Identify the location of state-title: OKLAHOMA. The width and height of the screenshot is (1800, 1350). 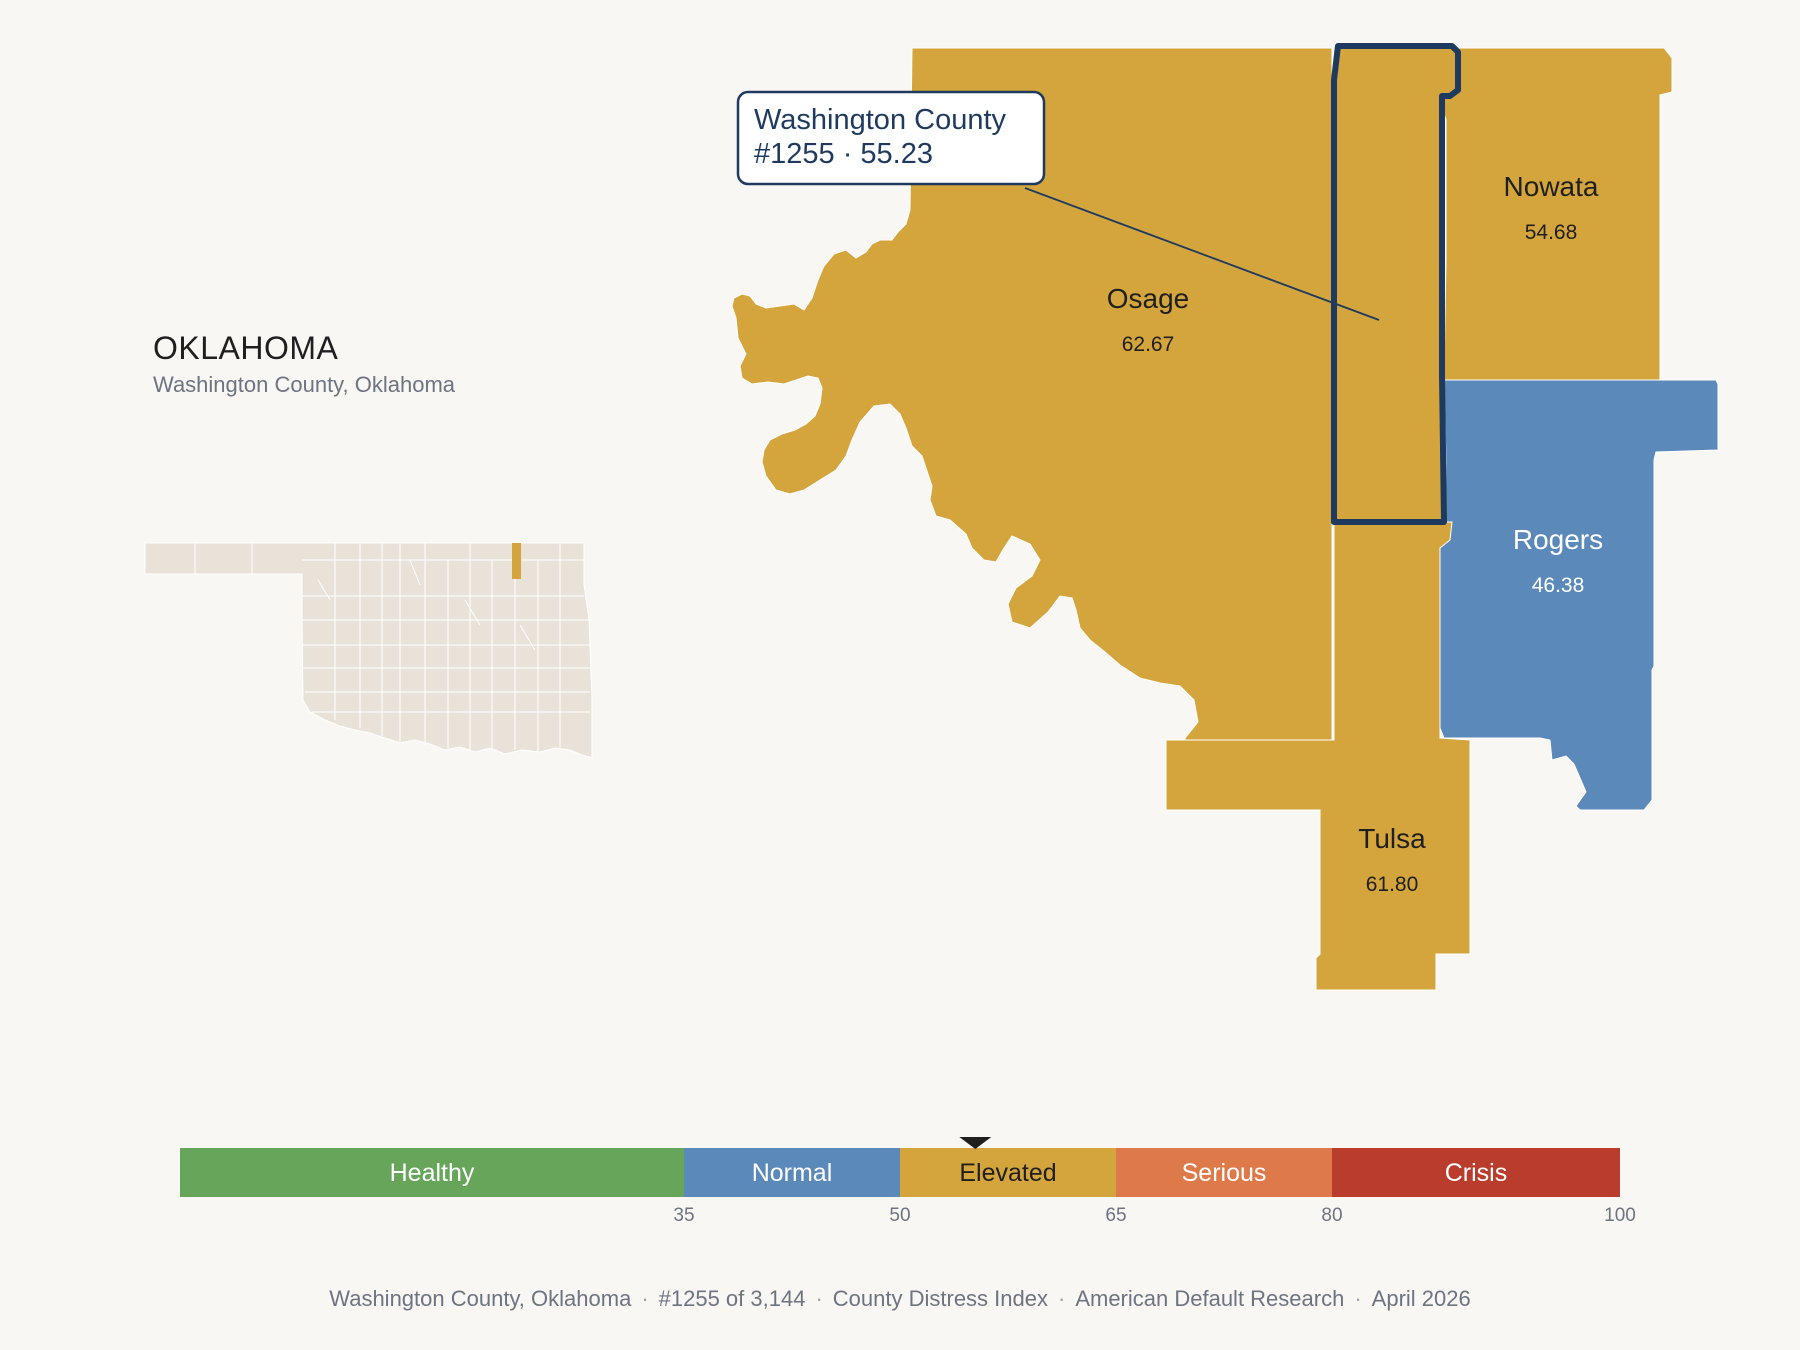
(246, 348).